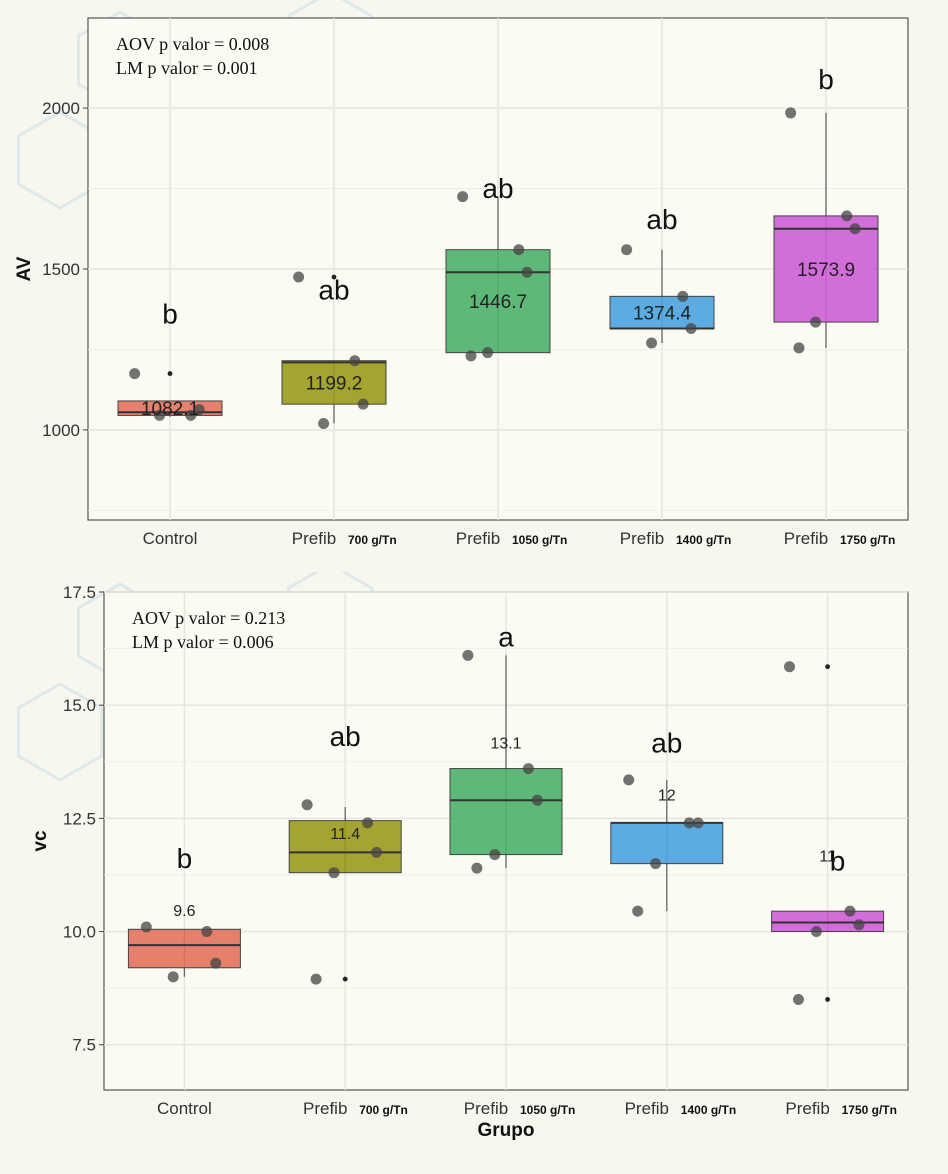  Describe the element at coordinates (84, 1045) in the screenshot. I see `y-tick-label: 7.5` at that location.